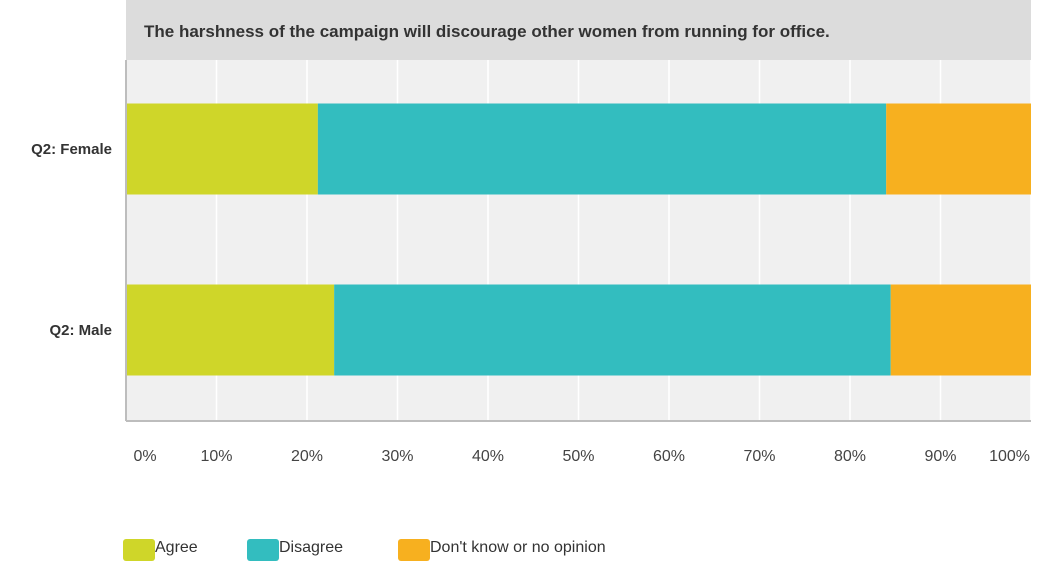  I want to click on category-label: Q2: Female, so click(71, 149).